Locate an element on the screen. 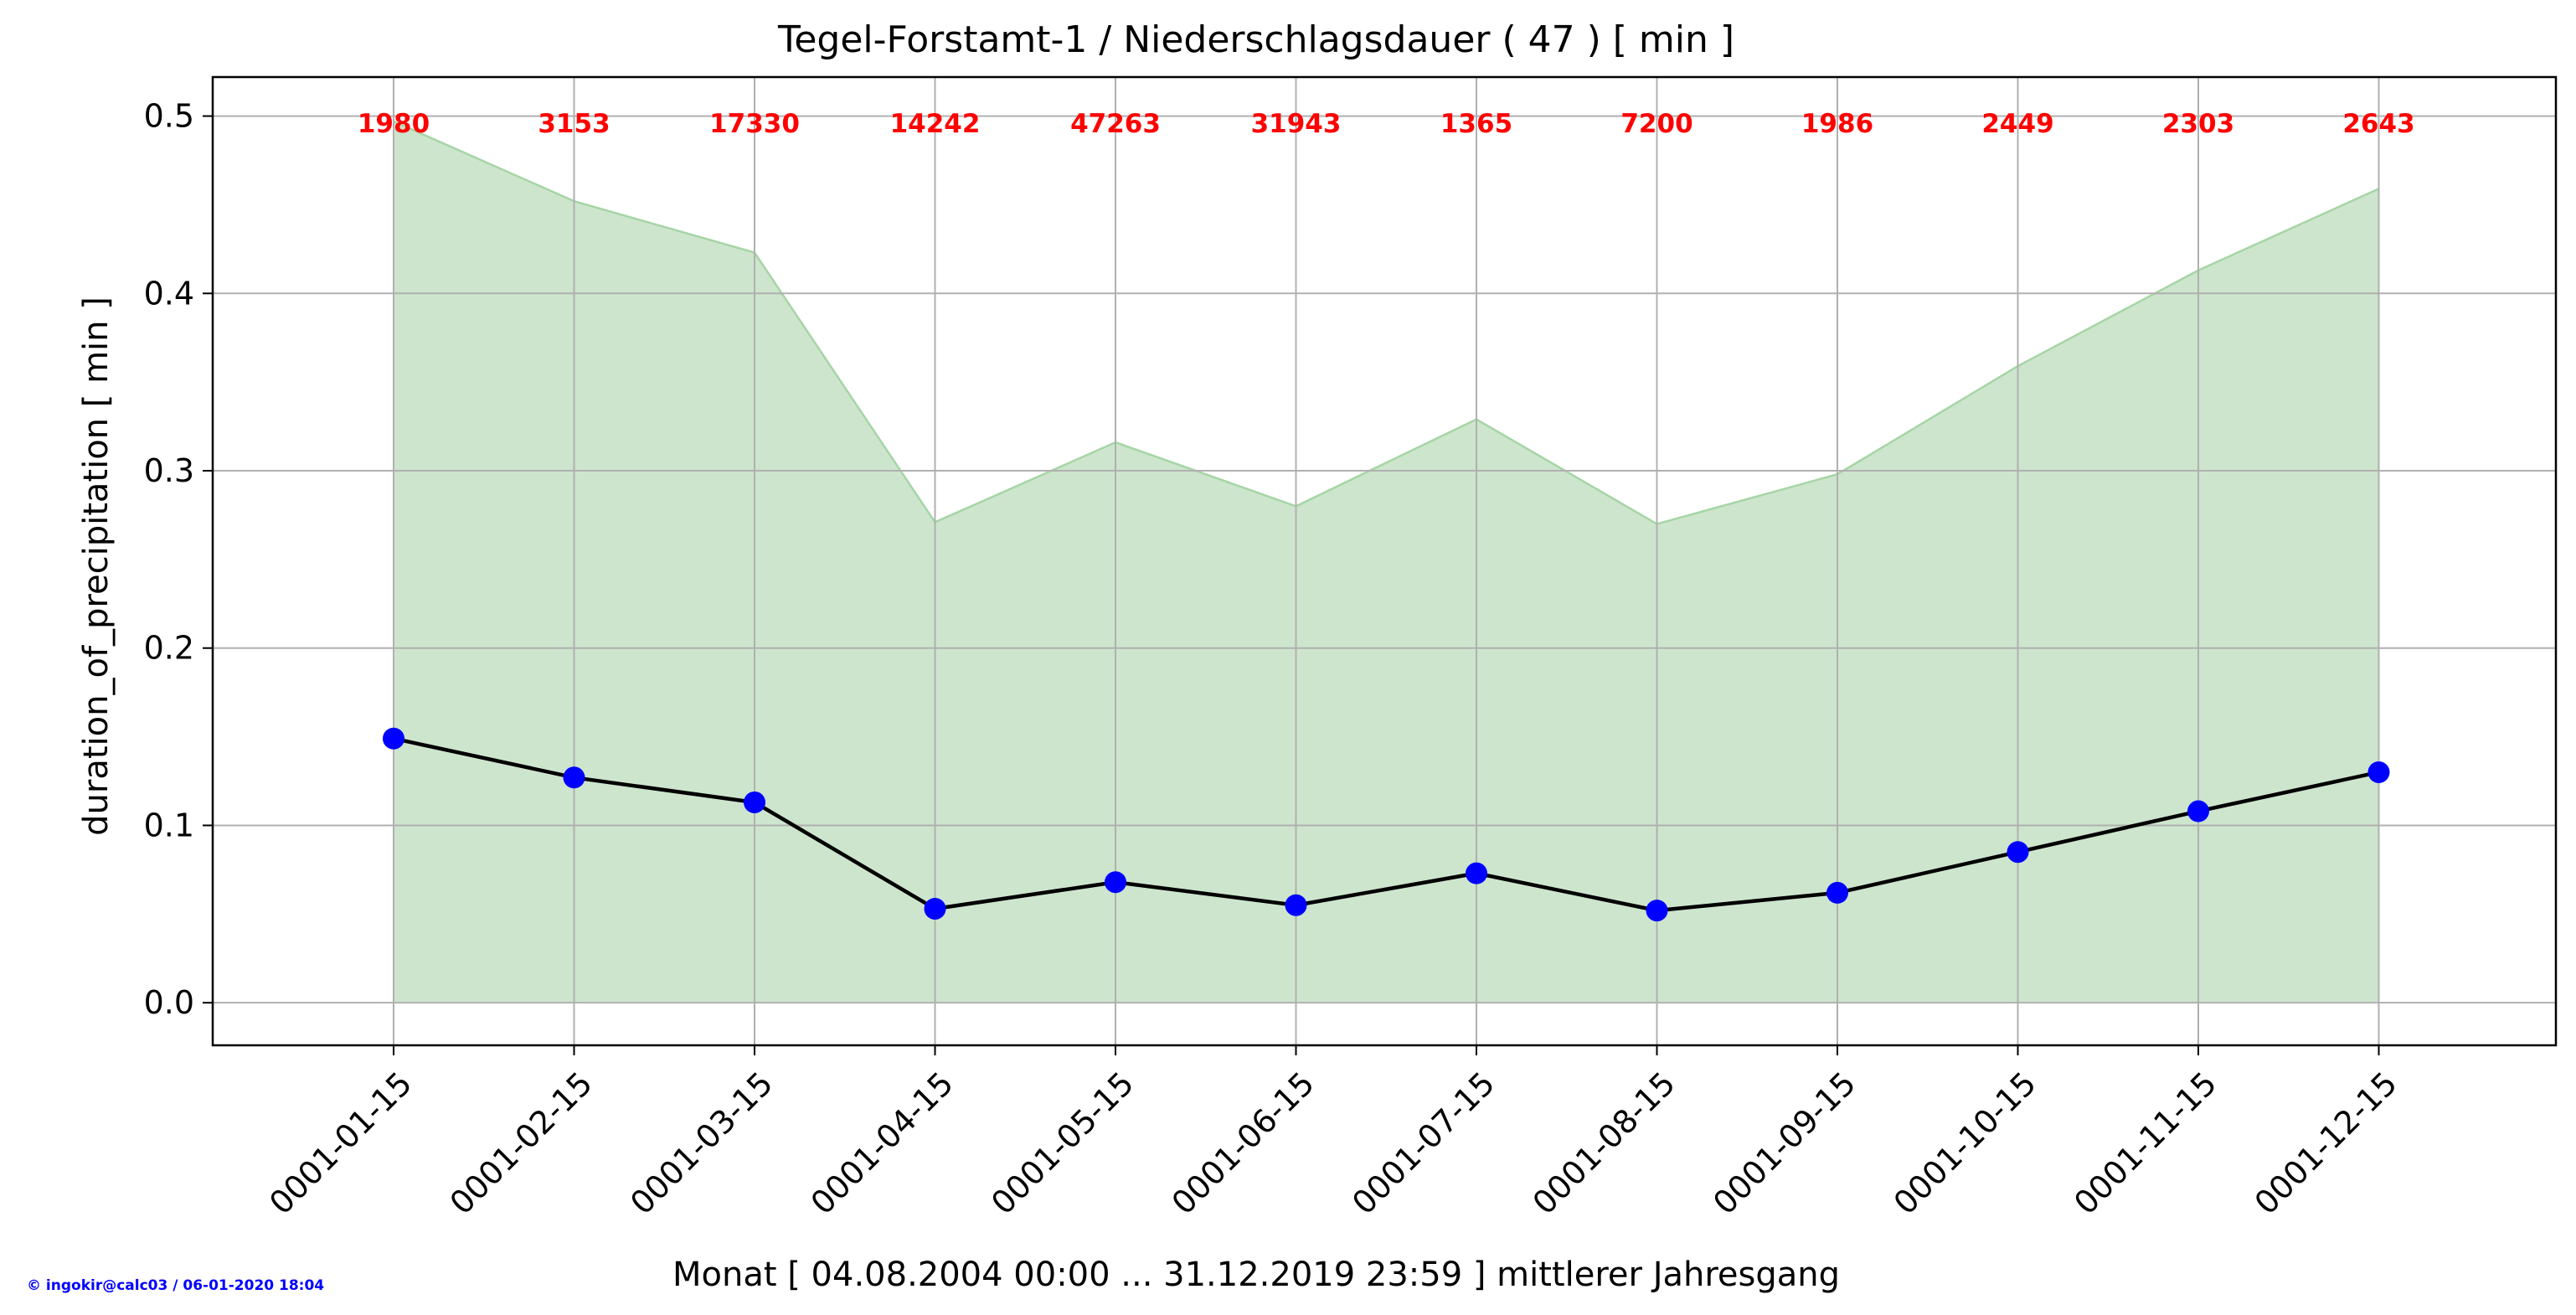 The width and height of the screenshot is (2576, 1315). count-label: 14242 is located at coordinates (935, 124).